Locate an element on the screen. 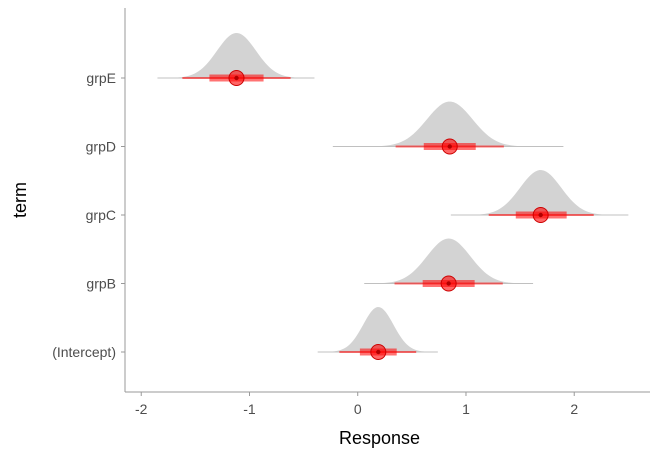 The image size is (661, 458). x-tick-label-1: -1 is located at coordinates (249, 409).